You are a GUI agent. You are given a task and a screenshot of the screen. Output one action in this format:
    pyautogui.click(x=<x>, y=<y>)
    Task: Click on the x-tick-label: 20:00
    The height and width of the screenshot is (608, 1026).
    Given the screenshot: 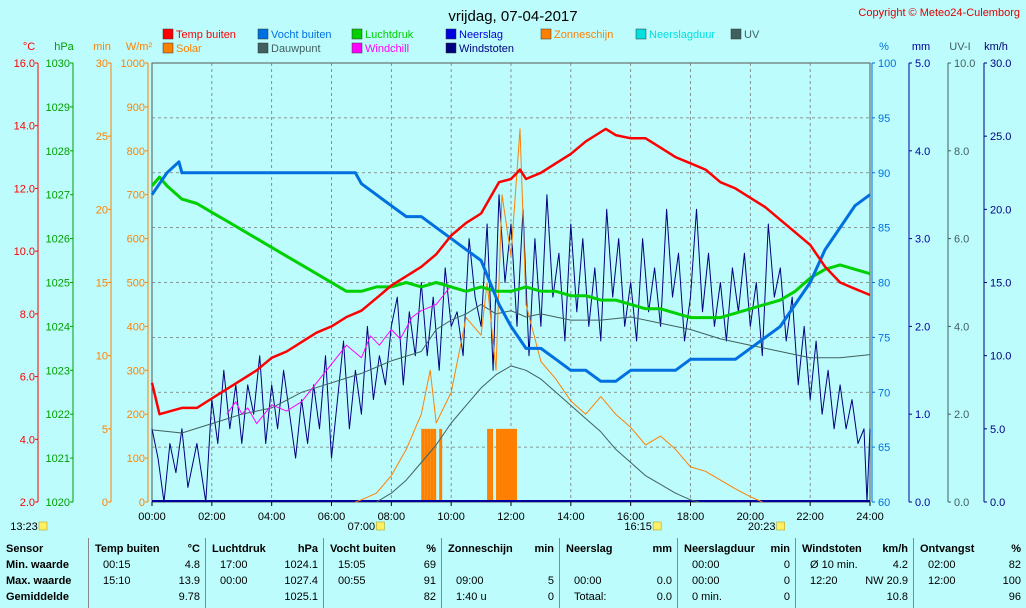 What is the action you would take?
    pyautogui.click(x=751, y=517)
    